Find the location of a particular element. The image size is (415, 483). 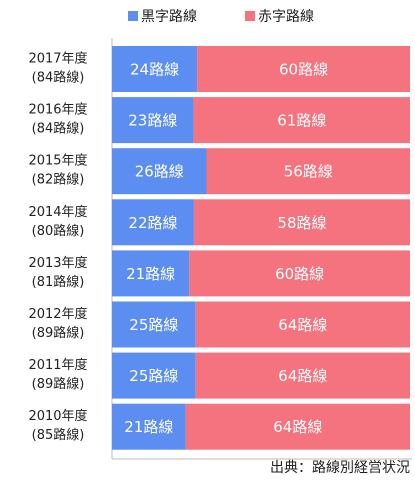

category-sublabel: (85路線) is located at coordinates (58, 435).